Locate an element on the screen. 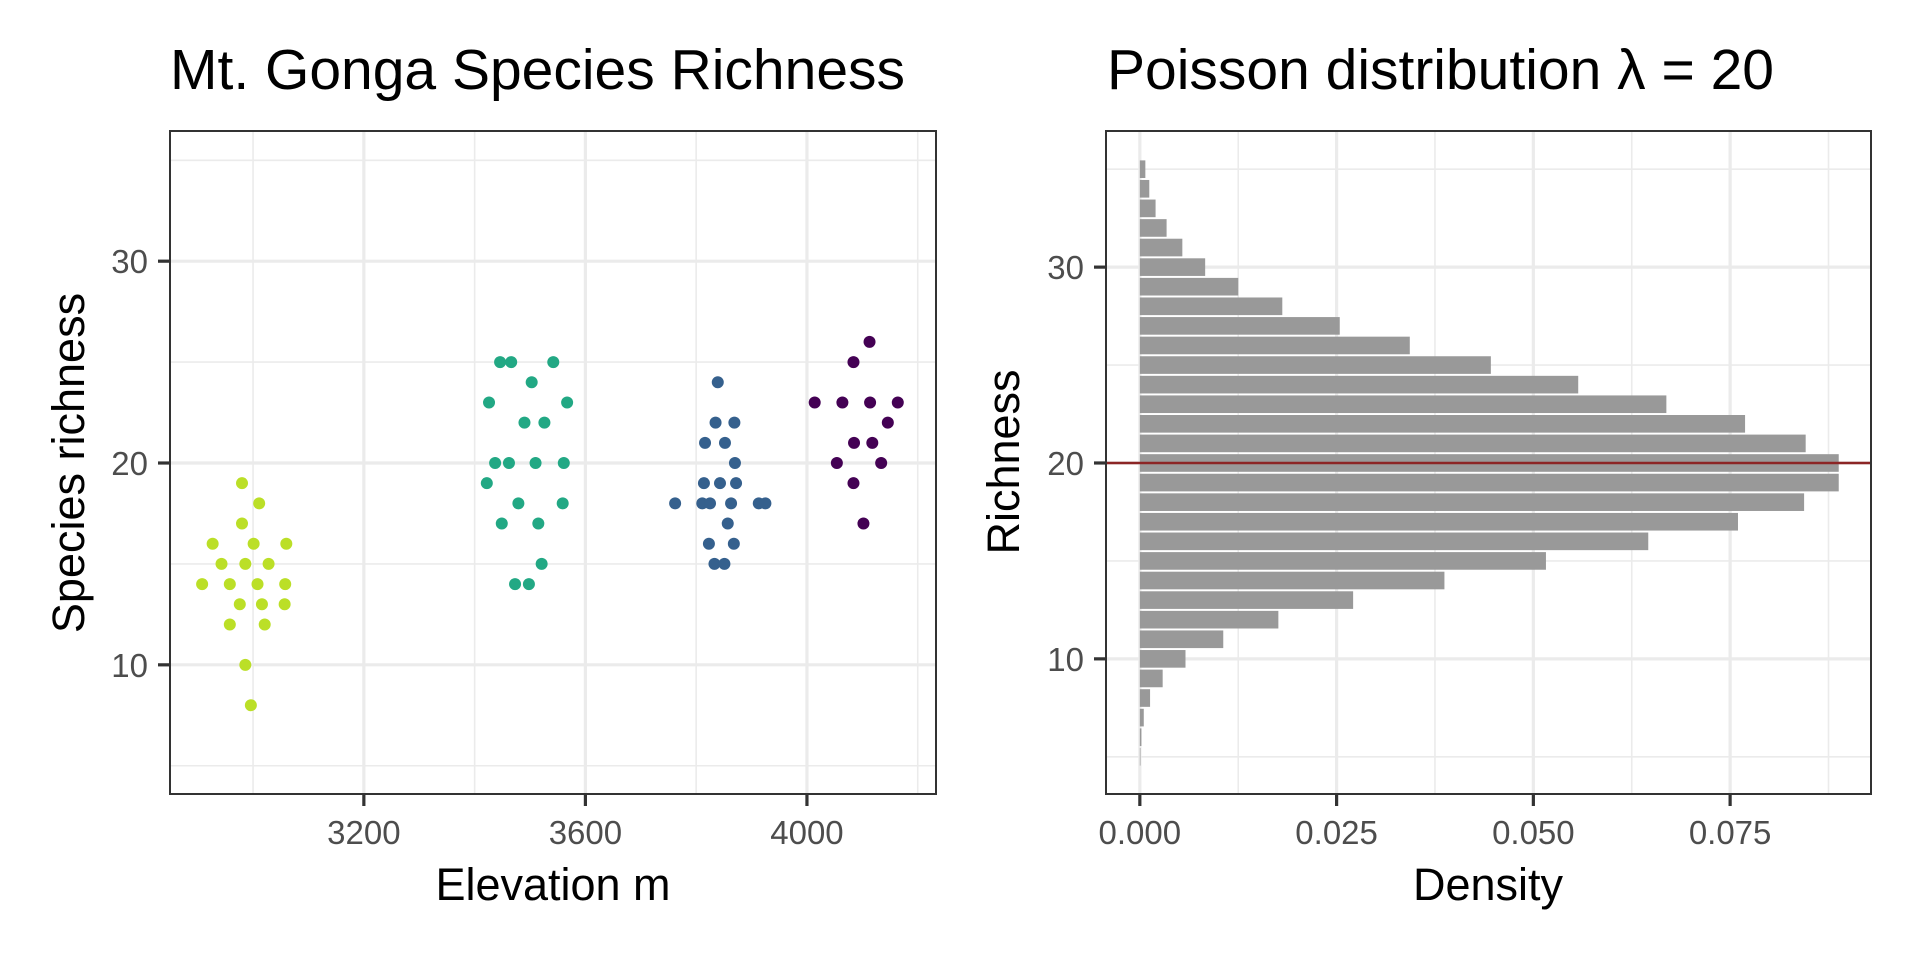 This screenshot has width=1920, height=960. x-tick-label: 0.025 is located at coordinates (1336, 832).